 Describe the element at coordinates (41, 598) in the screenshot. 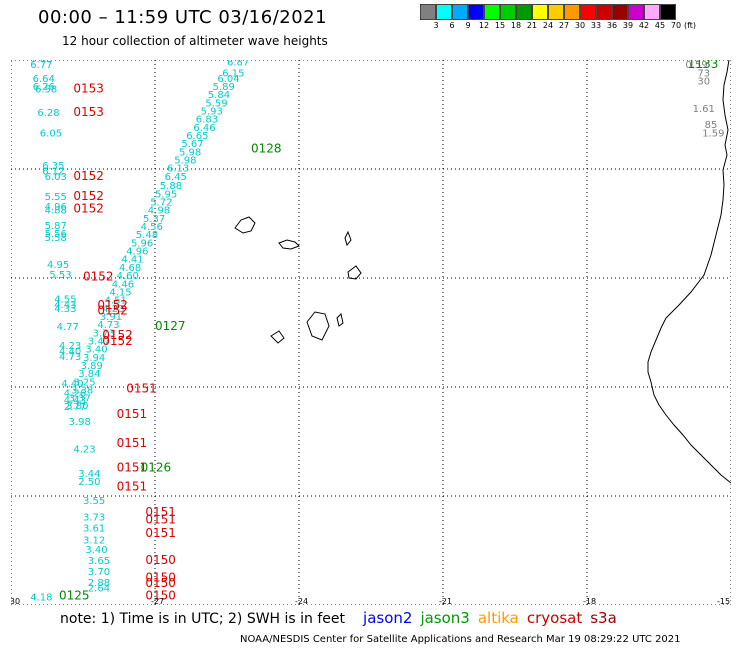

I see `swh-value: 4.18` at that location.